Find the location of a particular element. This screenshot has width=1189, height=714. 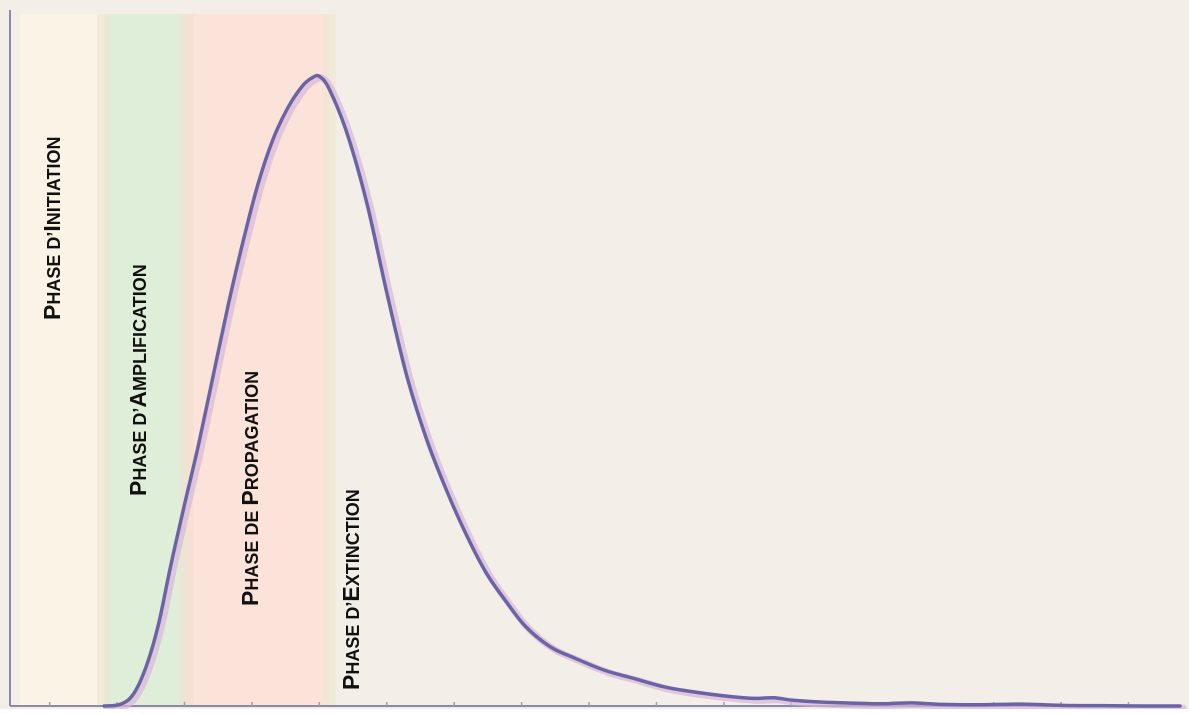

phase-label-1: PHASE D’AMPLIFICATION is located at coordinates (138, 380).